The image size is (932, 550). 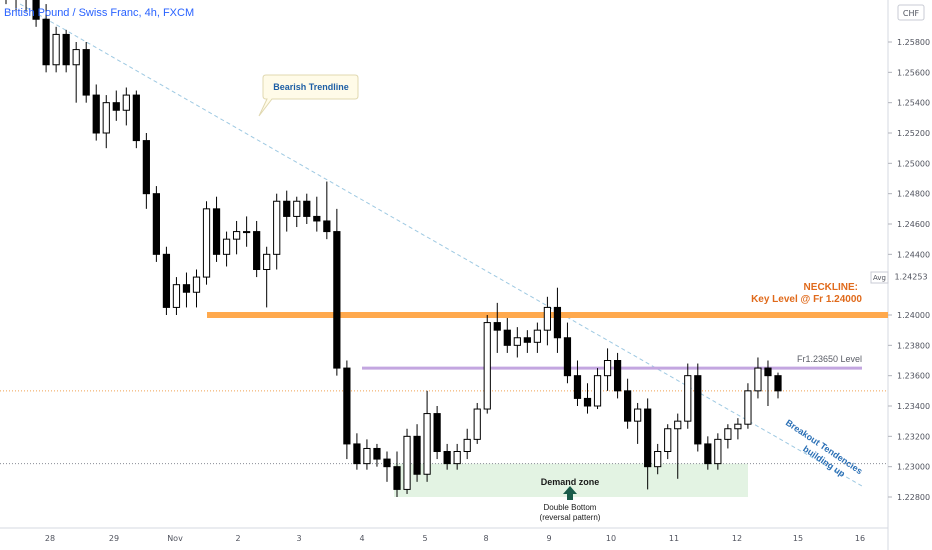 I want to click on price-tick-label: 1.24600, so click(x=913, y=224).